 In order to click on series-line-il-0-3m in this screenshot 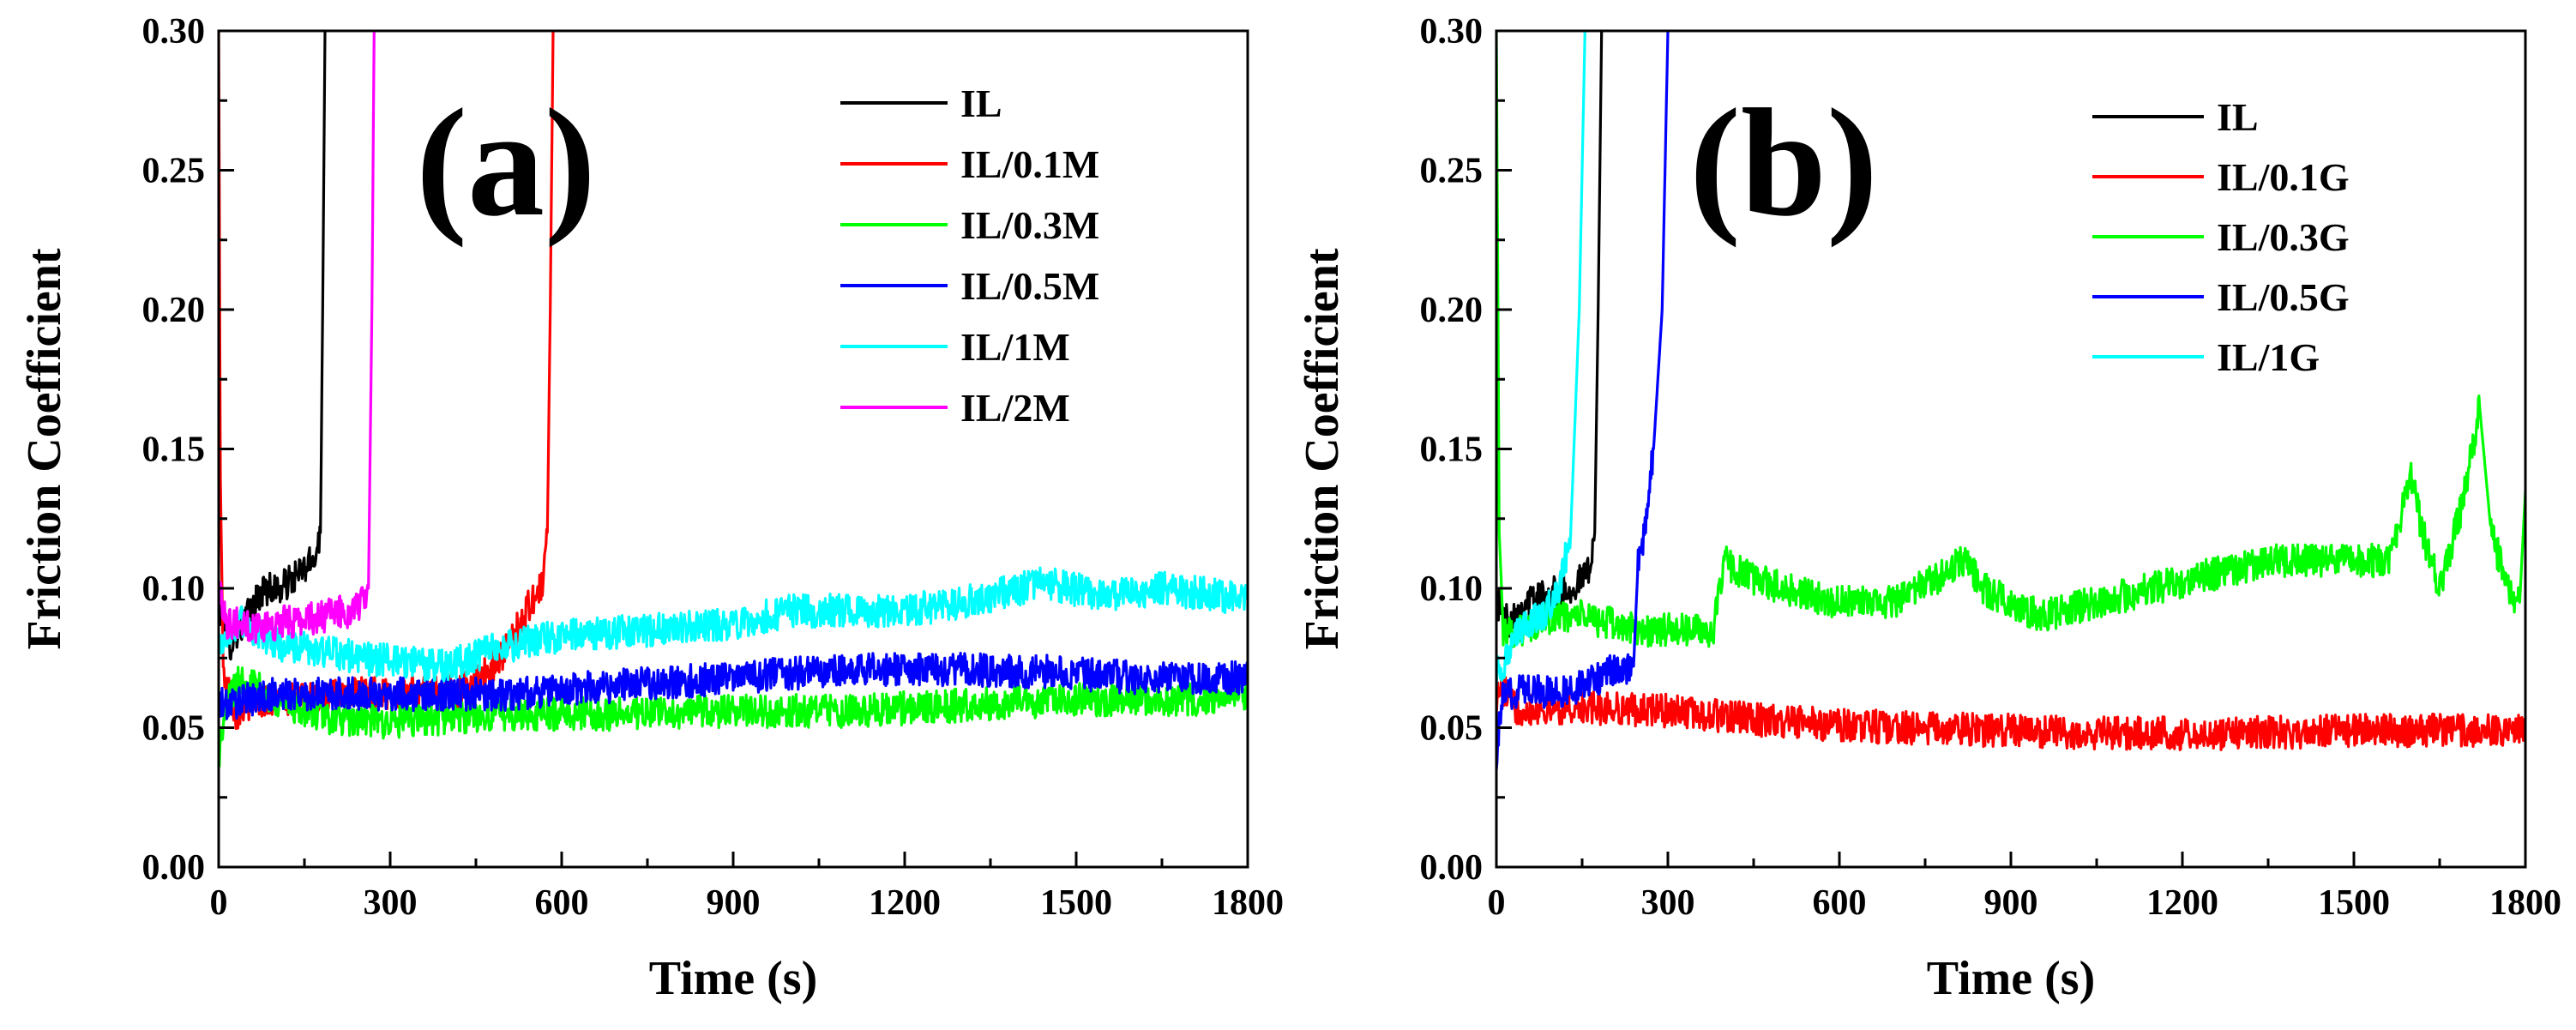, I will do `click(733, 717)`.